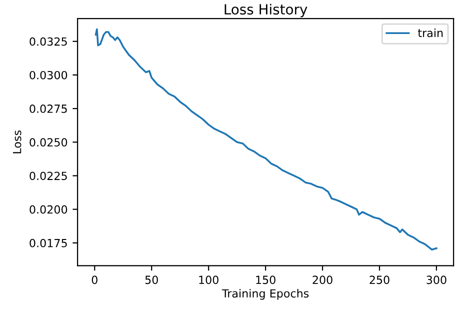  I want to click on x-tick-label: 200, so click(322, 280).